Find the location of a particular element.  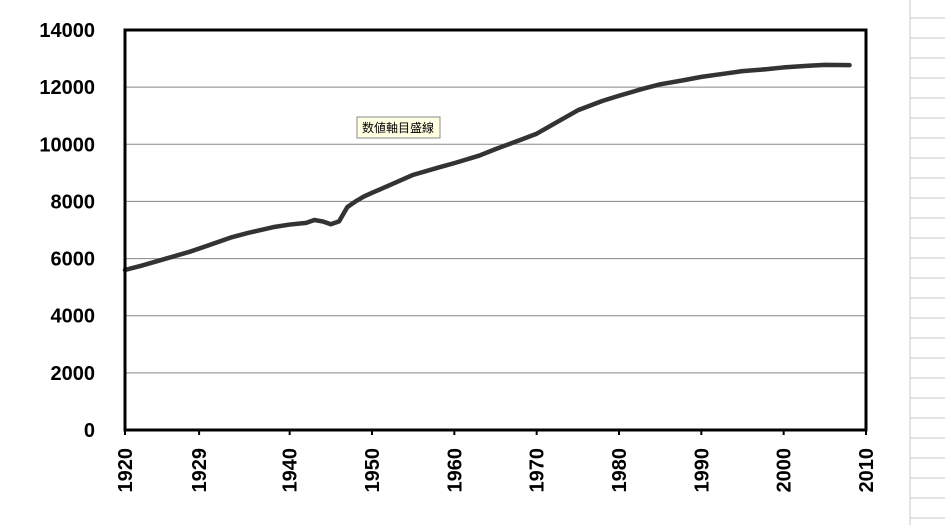

y-tick-label: 6000 is located at coordinates (73, 260).